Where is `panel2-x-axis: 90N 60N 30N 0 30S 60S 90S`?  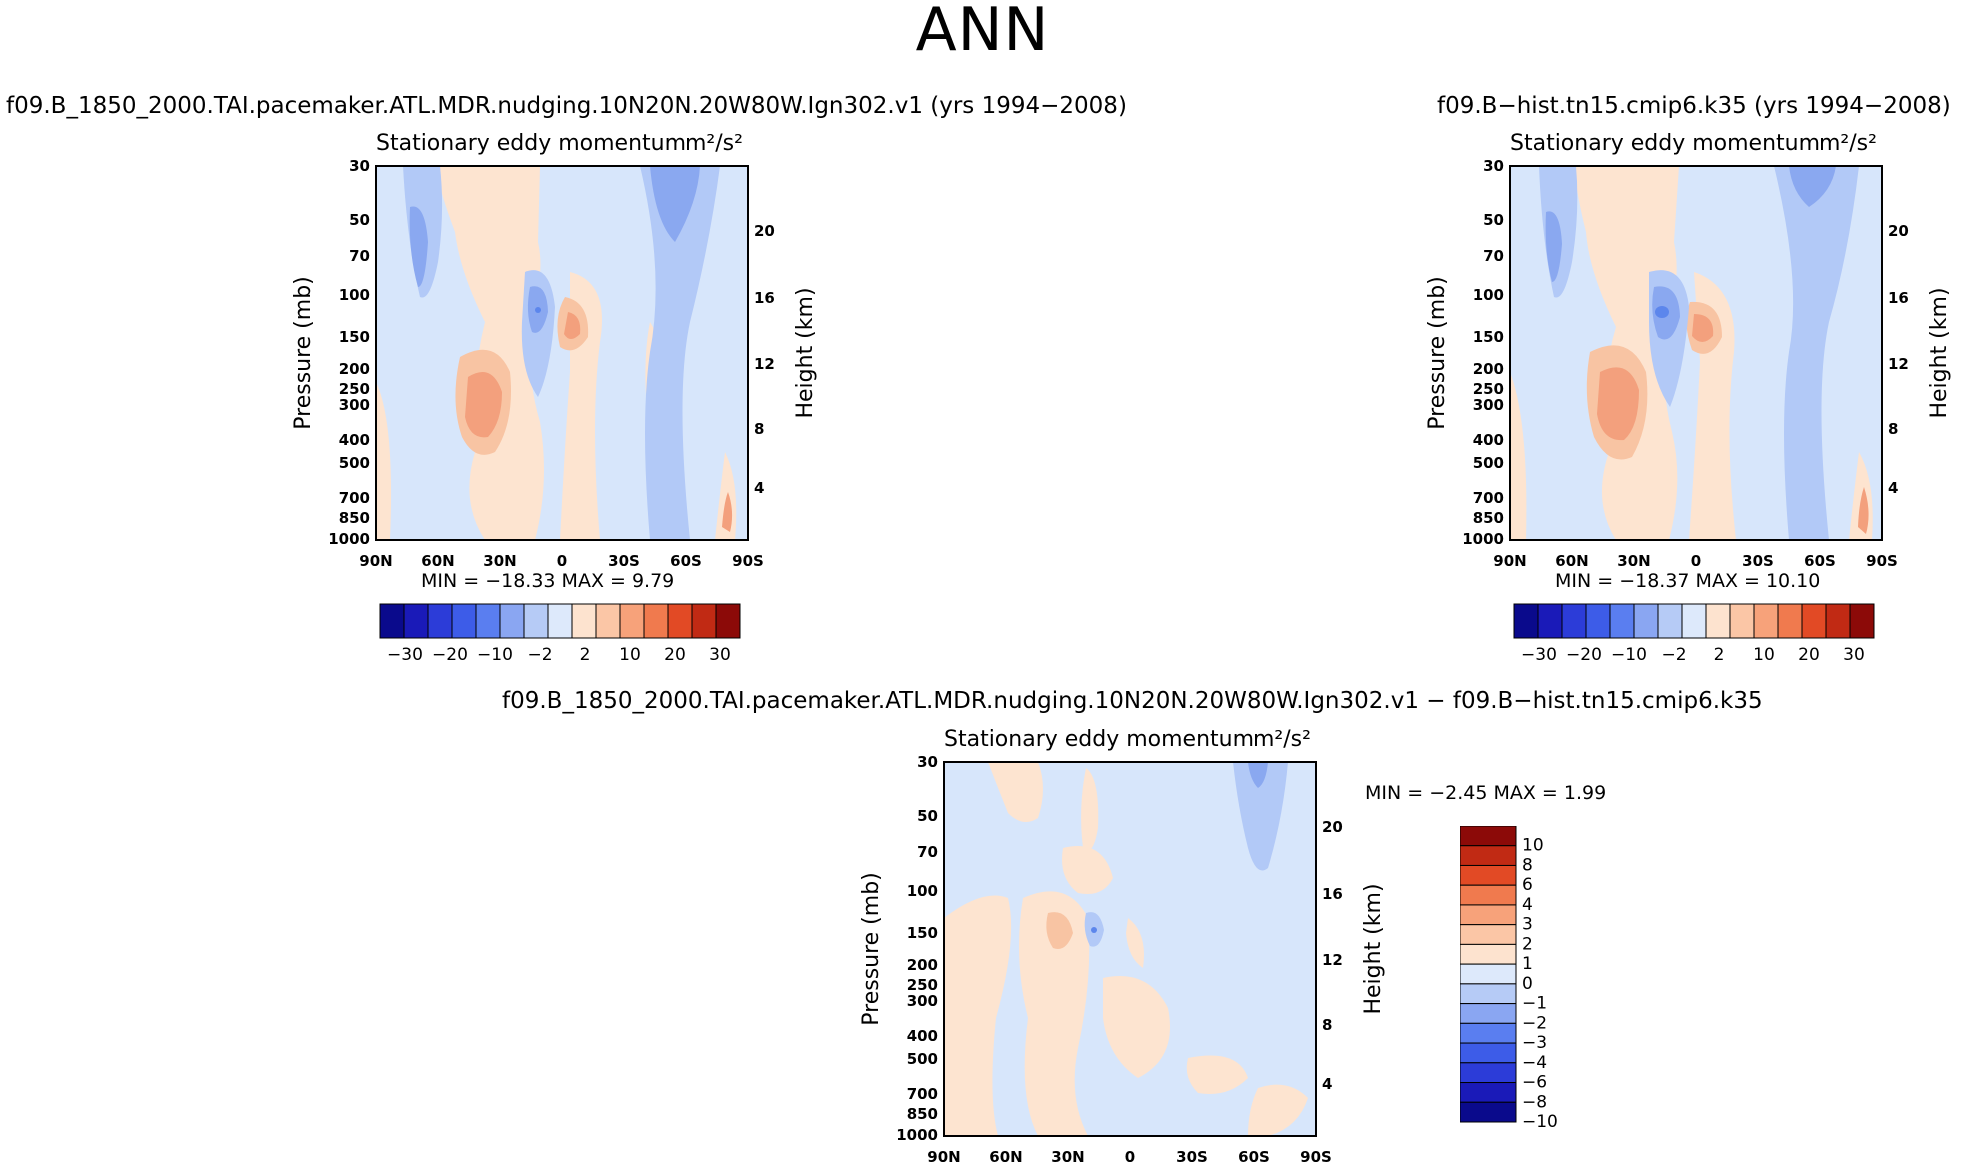 panel2-x-axis: 90N 60N 30N 0 30S 60S 90S is located at coordinates (1695, 561).